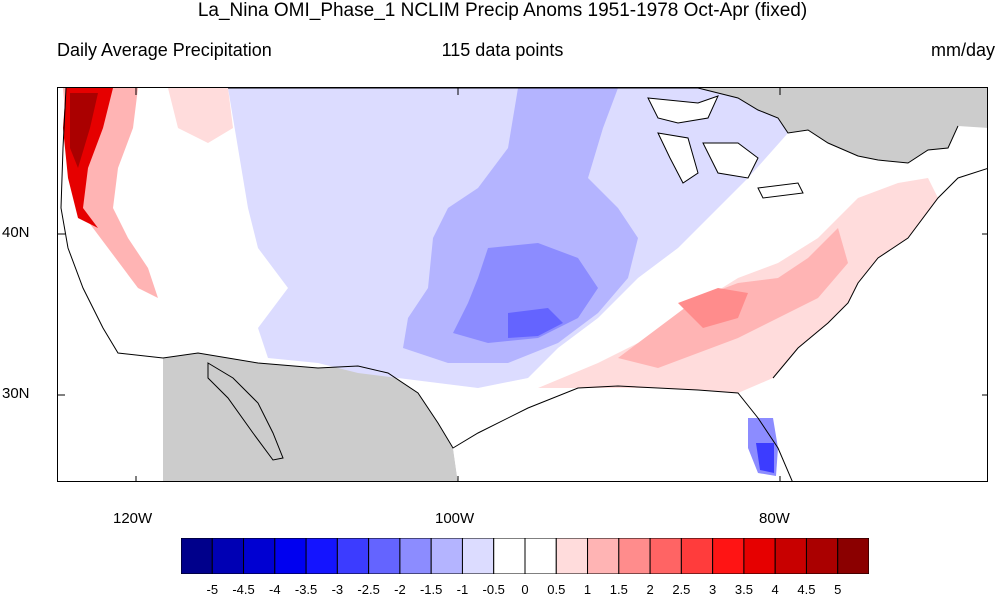 This screenshot has height=597, width=1005. Describe the element at coordinates (725, 147) in the screenshot. I see `great-lakes` at that location.